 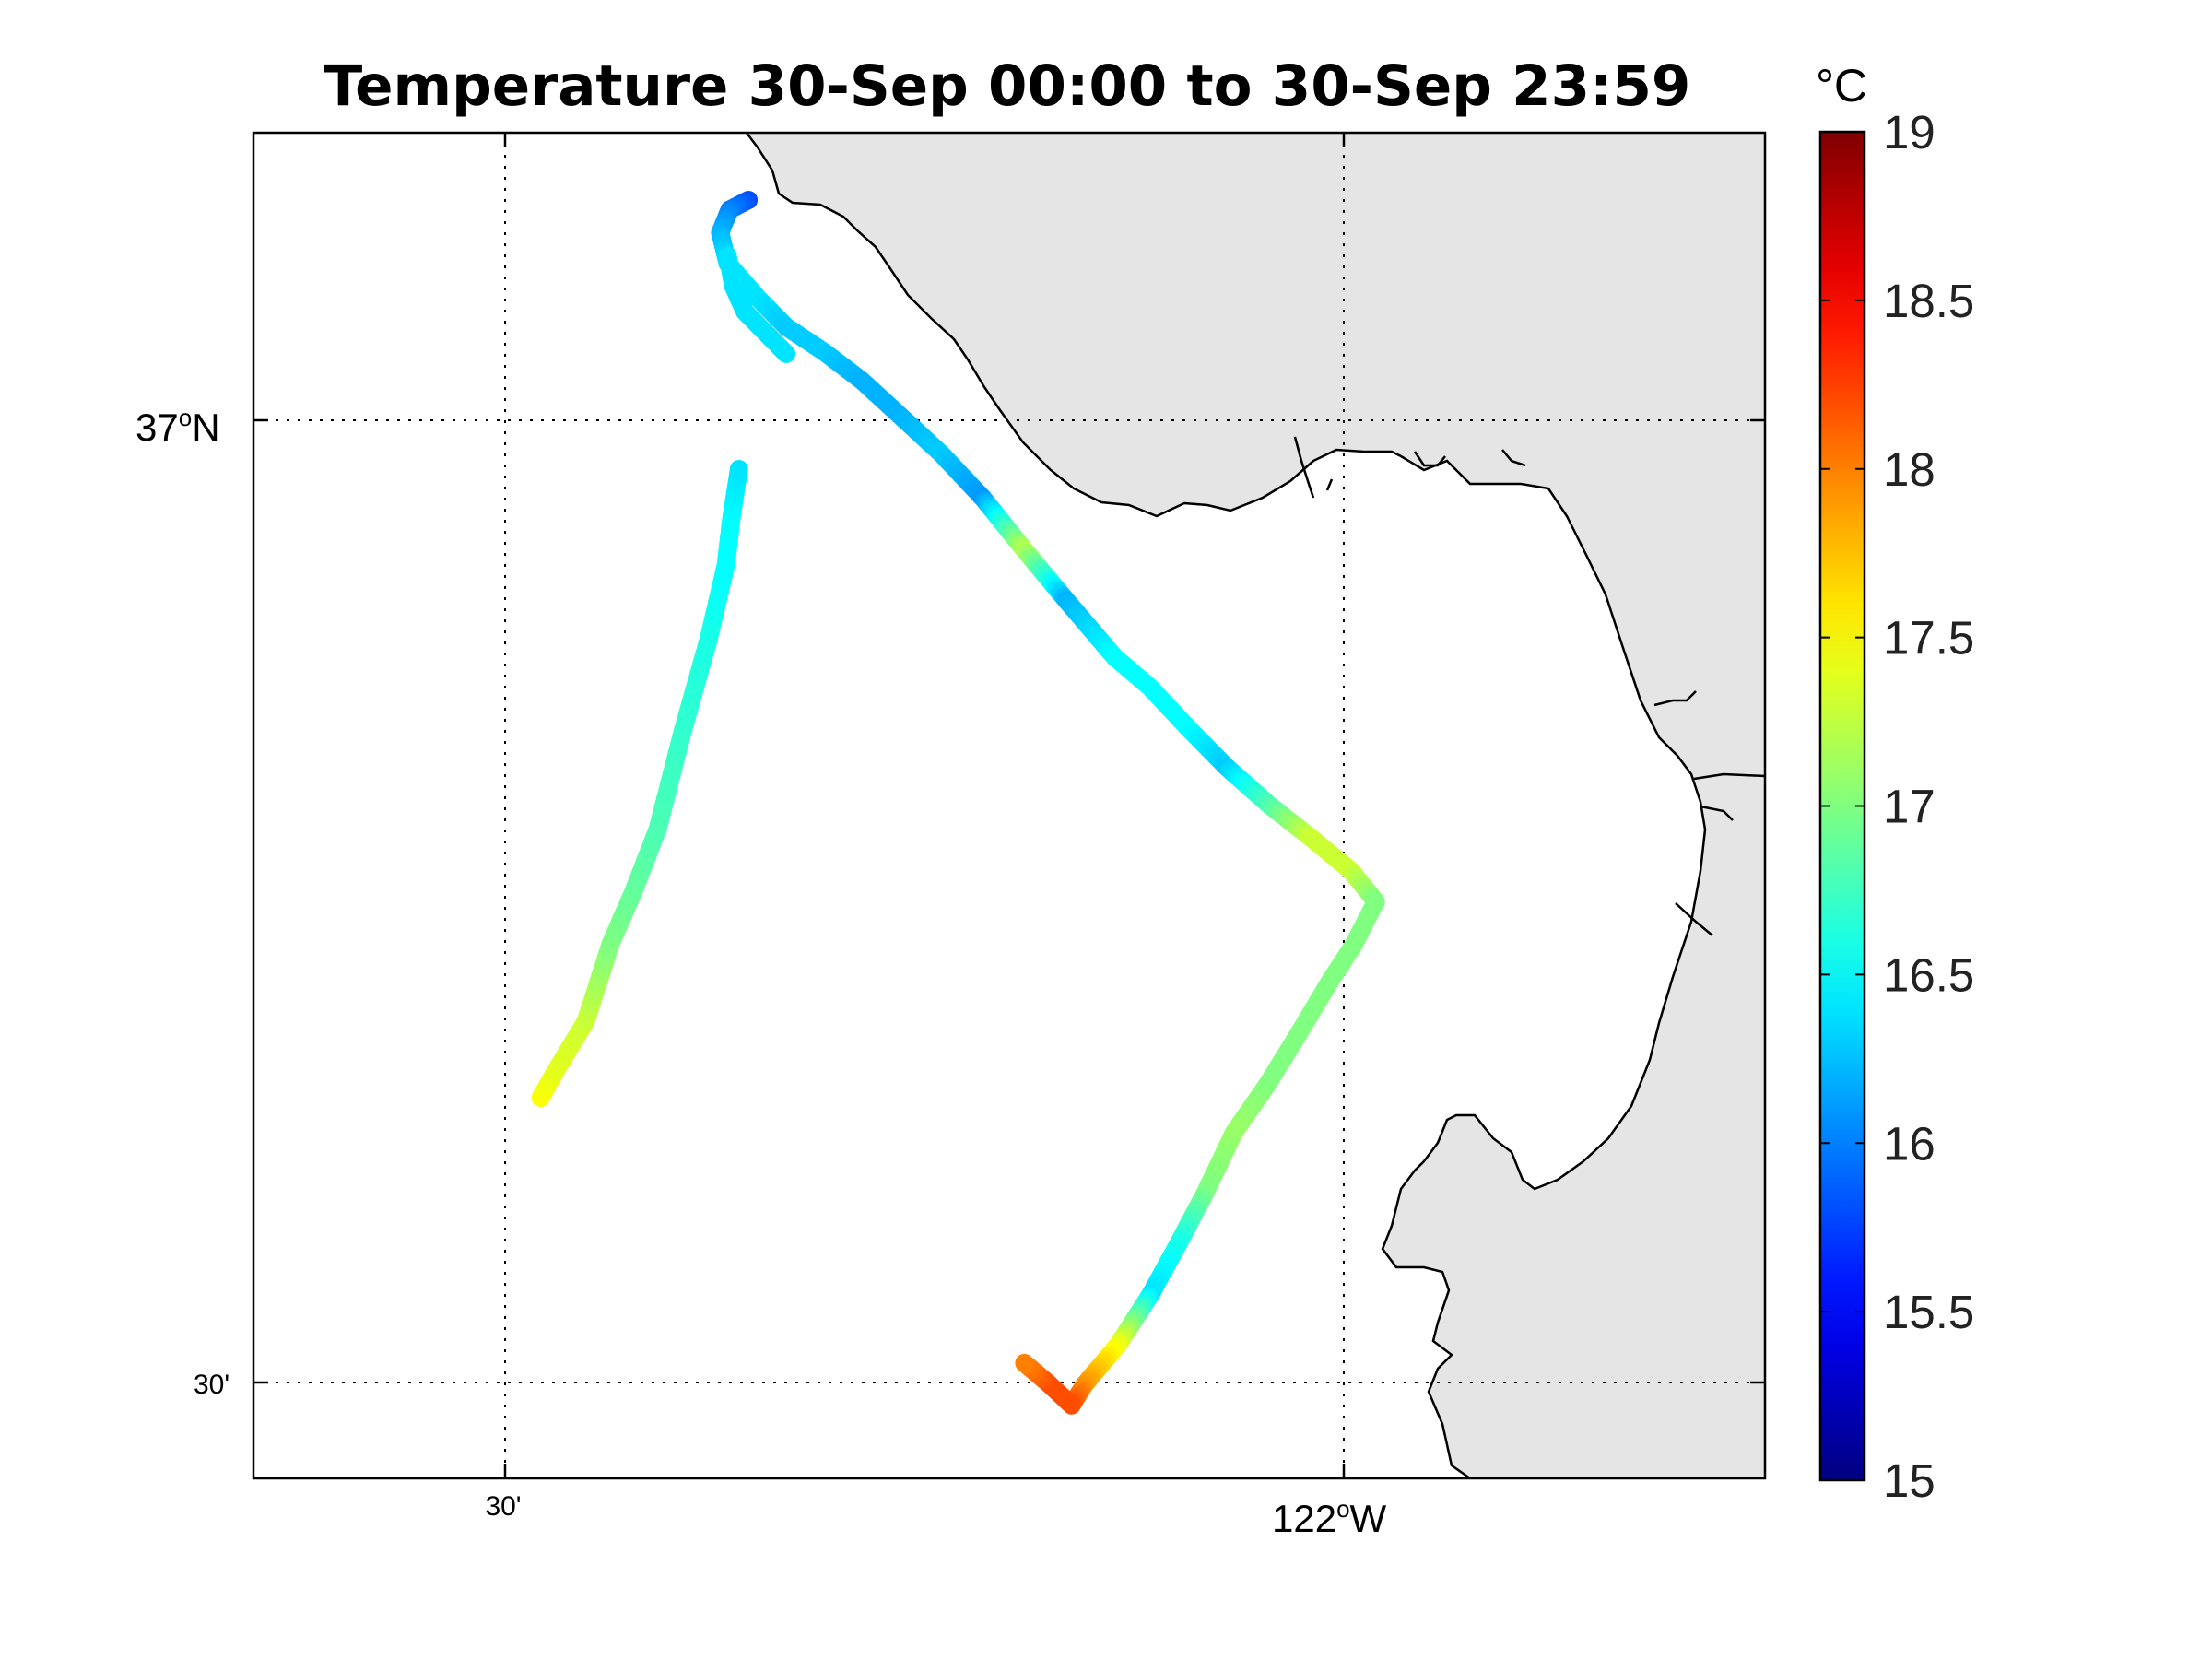 I want to click on lon-tick-label-30: 30', so click(x=503, y=1506).